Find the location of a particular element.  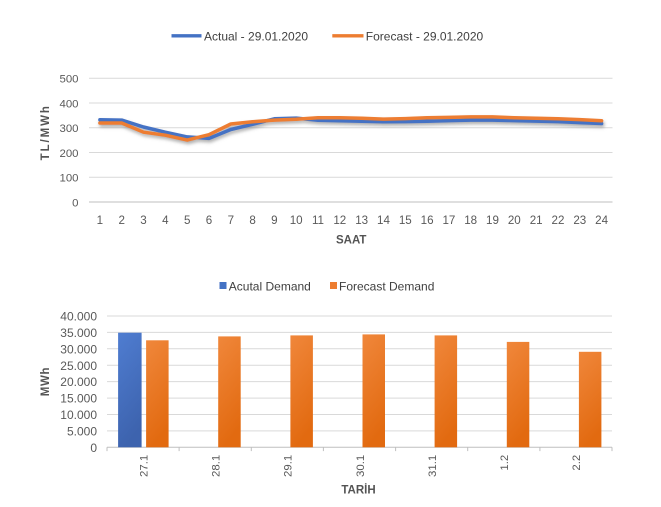

svg-text: 16 is located at coordinates (427, 220).